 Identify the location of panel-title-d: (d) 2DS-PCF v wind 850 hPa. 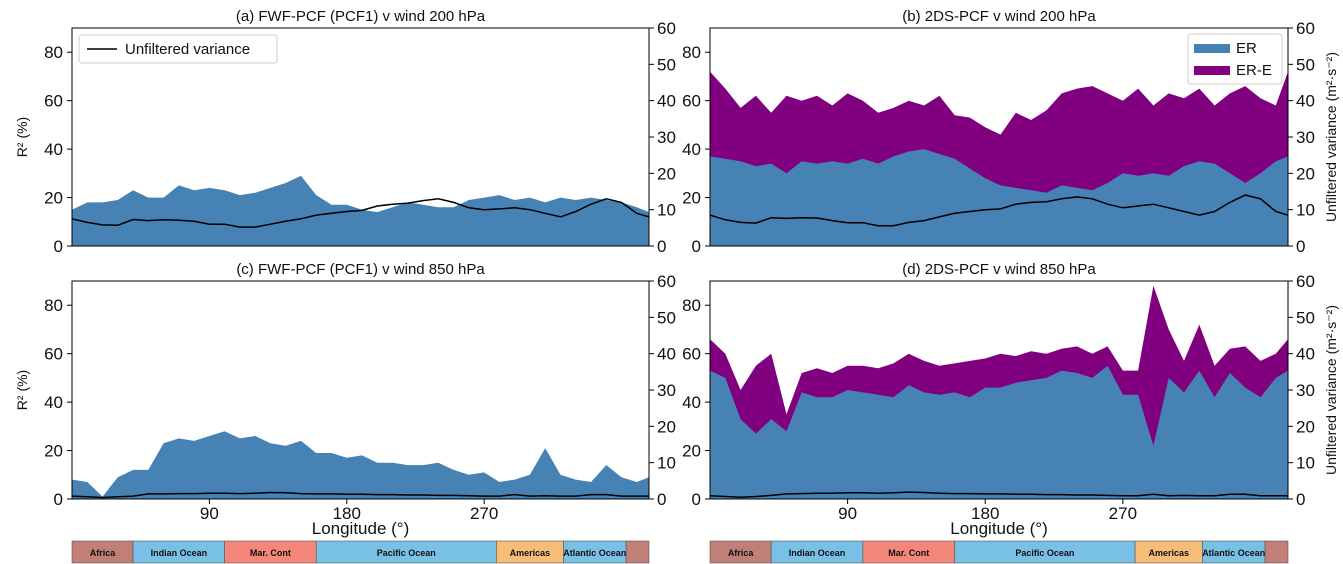
(999, 269).